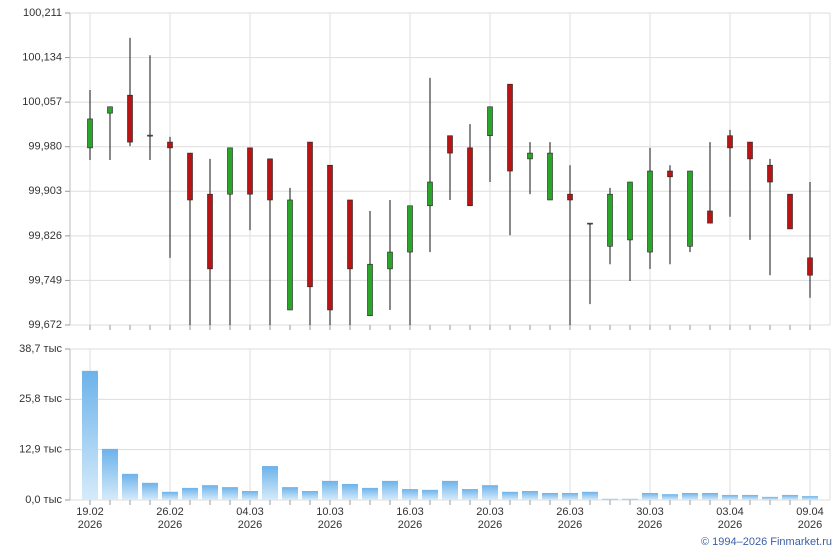 This screenshot has height=550, width=840. Describe the element at coordinates (42, 57) in the screenshot. I see `y-tick-label: 100,134` at that location.